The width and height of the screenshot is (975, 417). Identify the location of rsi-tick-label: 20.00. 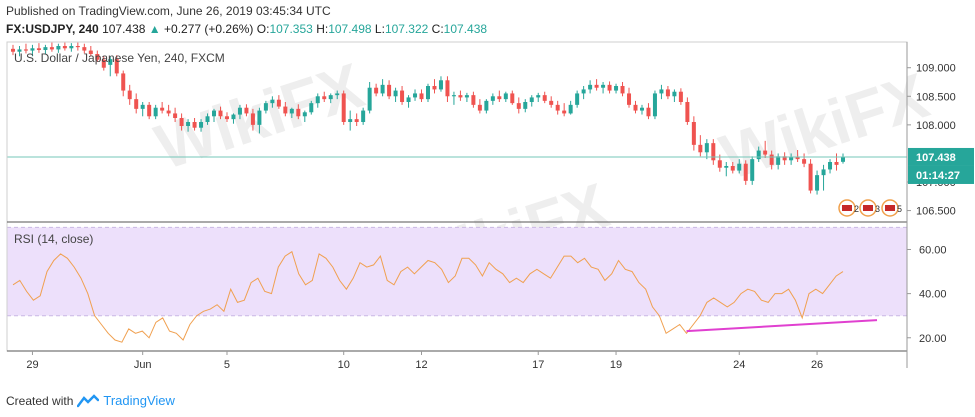
(933, 339).